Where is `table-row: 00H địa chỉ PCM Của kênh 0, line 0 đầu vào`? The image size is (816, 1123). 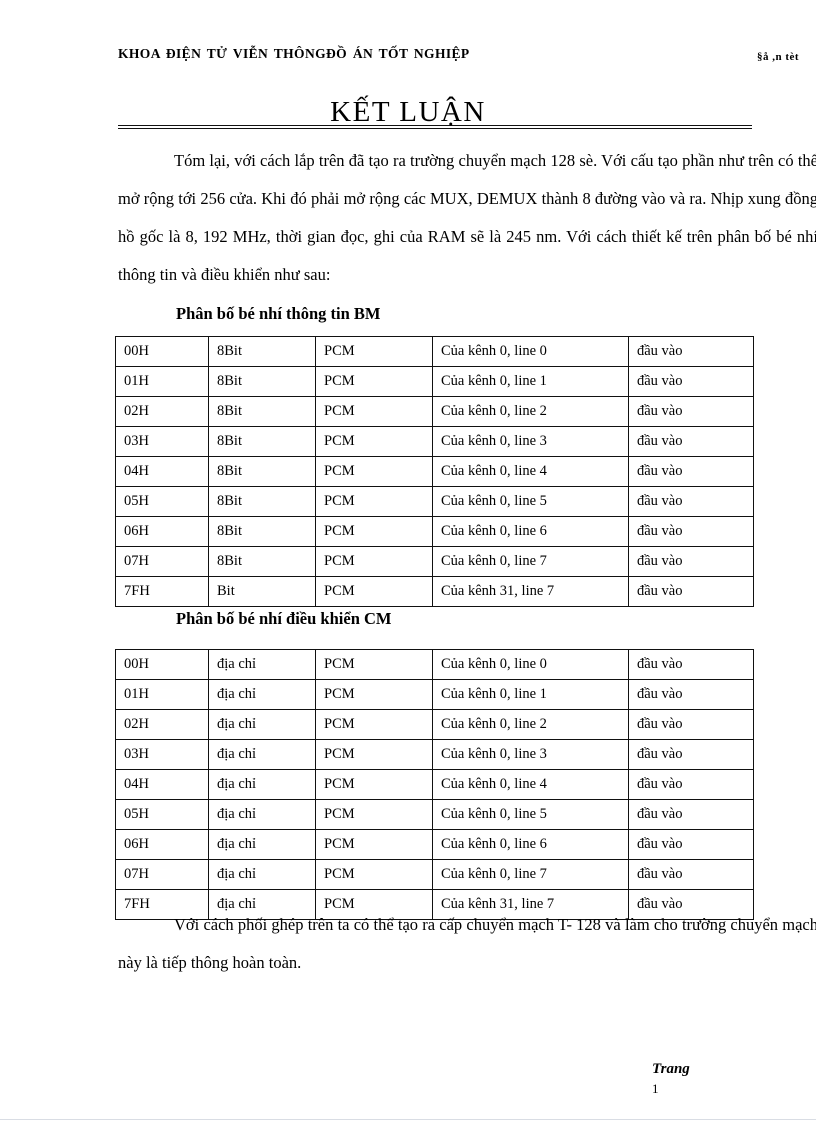
table-row: 00H địa chỉ PCM Của kênh 0, line 0 đầu vào is located at coordinates (434, 664).